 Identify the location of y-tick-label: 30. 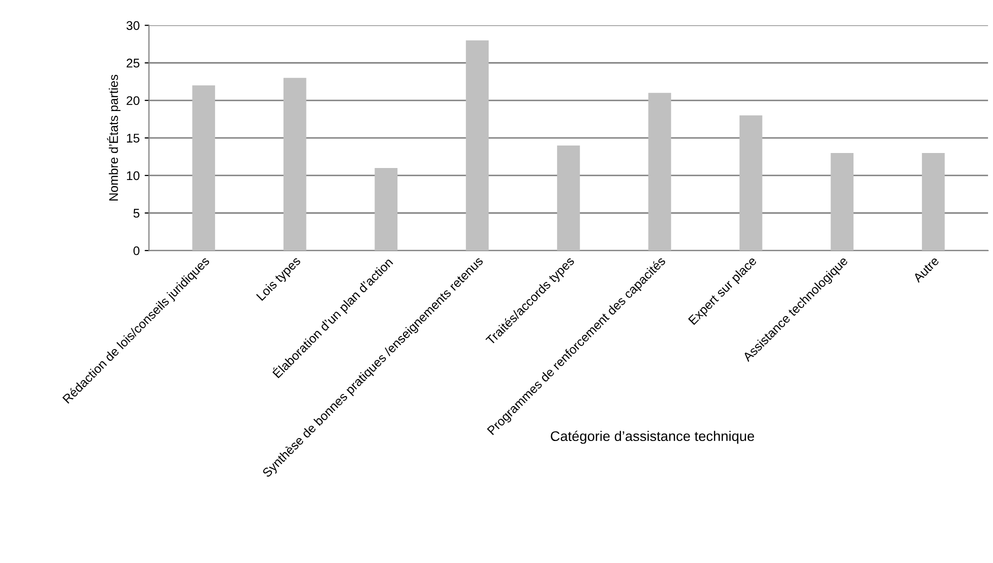
(133, 25).